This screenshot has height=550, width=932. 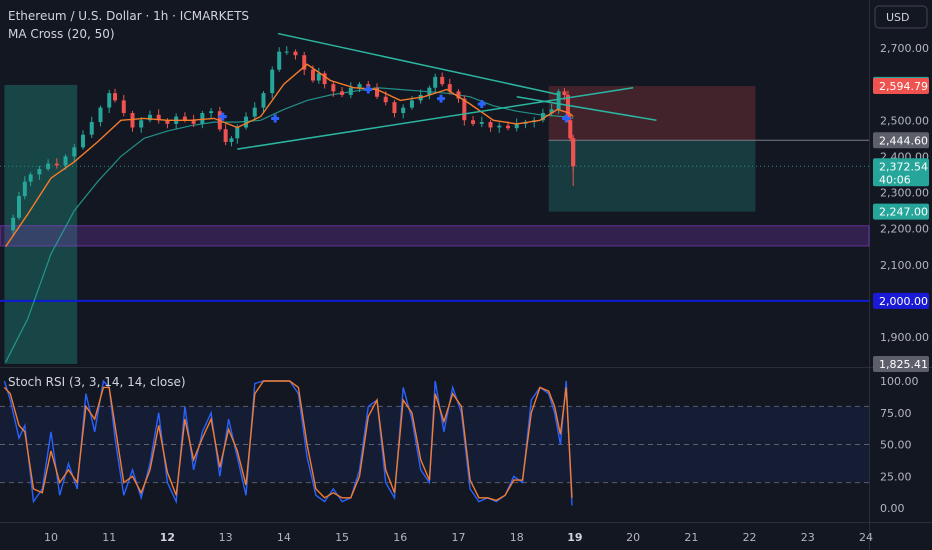 I want to click on time-tick-label: 15, so click(x=342, y=537).